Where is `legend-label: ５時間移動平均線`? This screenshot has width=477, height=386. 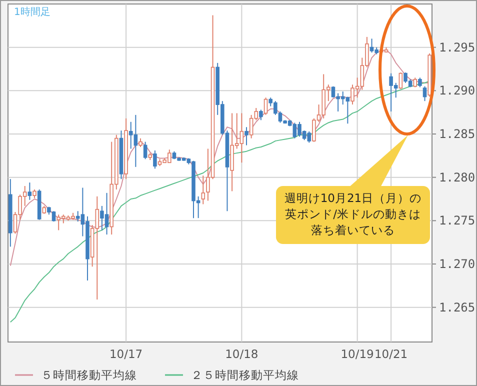 legend-label: ５時間移動平均線 is located at coordinates (89, 375).